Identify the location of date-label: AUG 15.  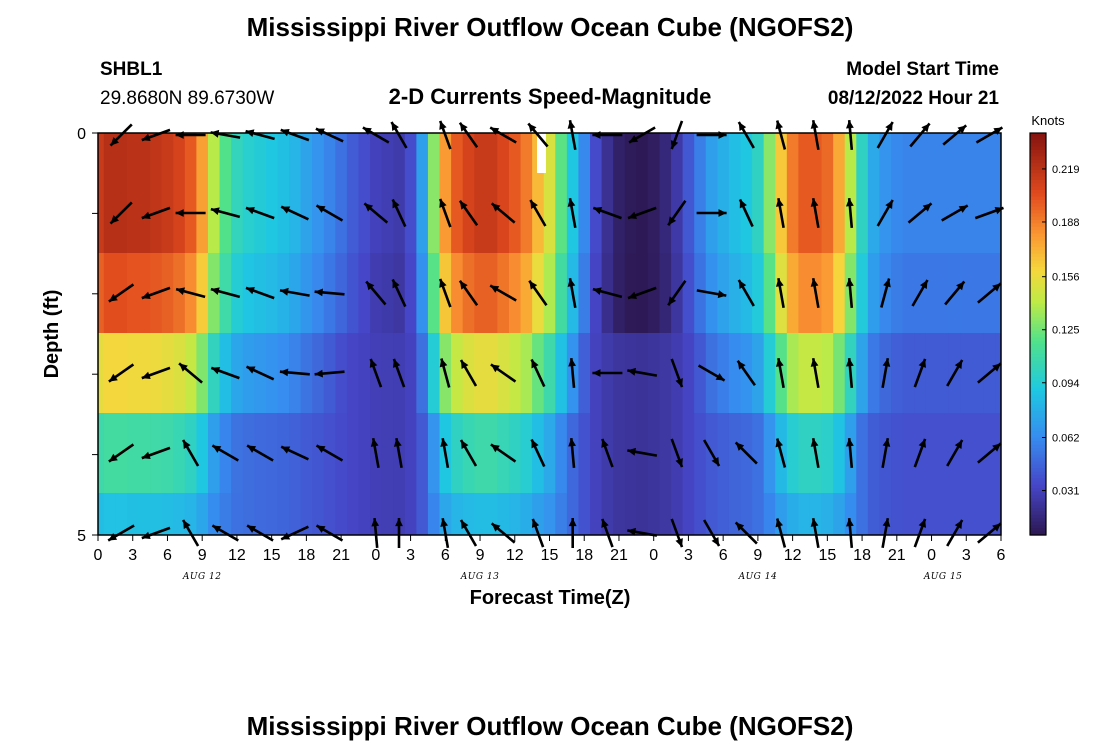
(943, 577).